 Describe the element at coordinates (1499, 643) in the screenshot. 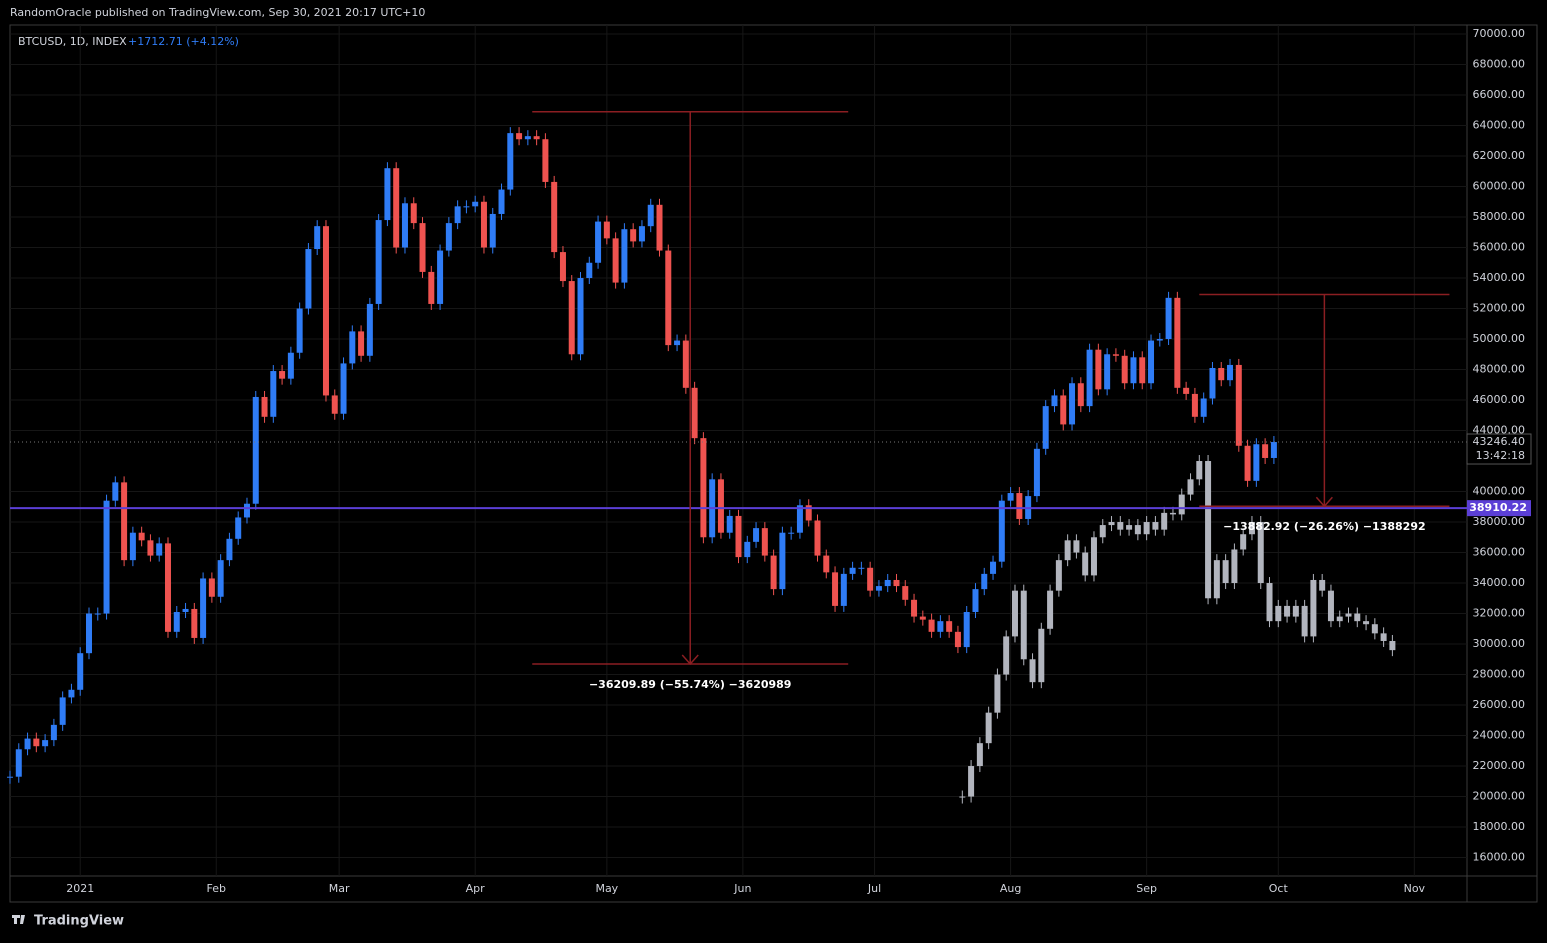

I see `y-tick-label: 30000.00` at that location.